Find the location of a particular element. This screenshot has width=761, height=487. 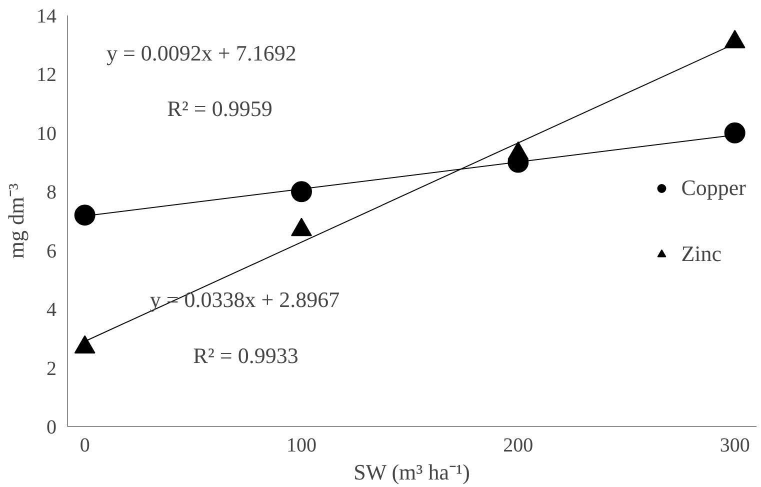

y-tick-label: 2 is located at coordinates (51, 369).